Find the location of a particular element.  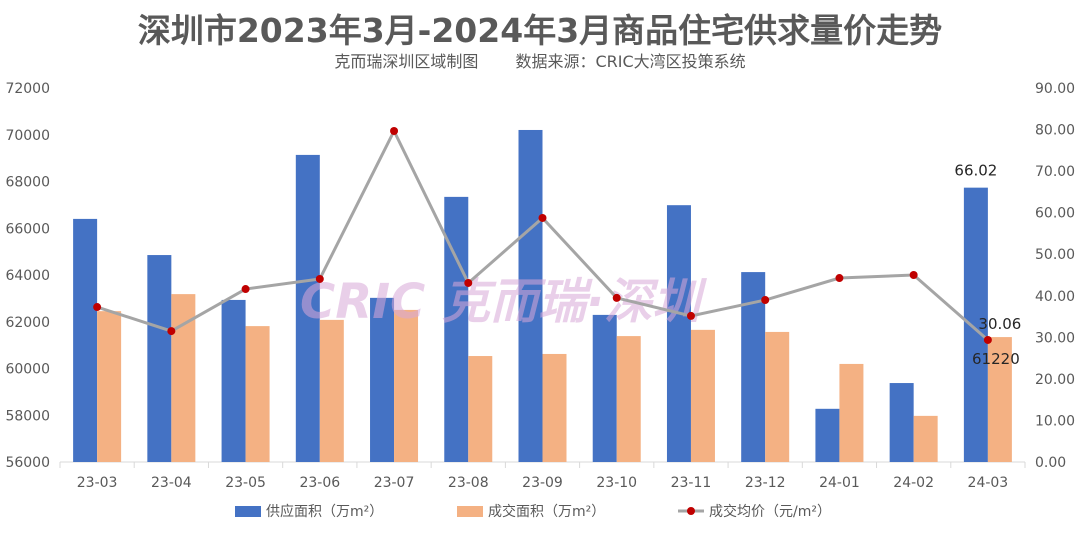

left-axis-tick-label: 56000 is located at coordinates (27, 463).